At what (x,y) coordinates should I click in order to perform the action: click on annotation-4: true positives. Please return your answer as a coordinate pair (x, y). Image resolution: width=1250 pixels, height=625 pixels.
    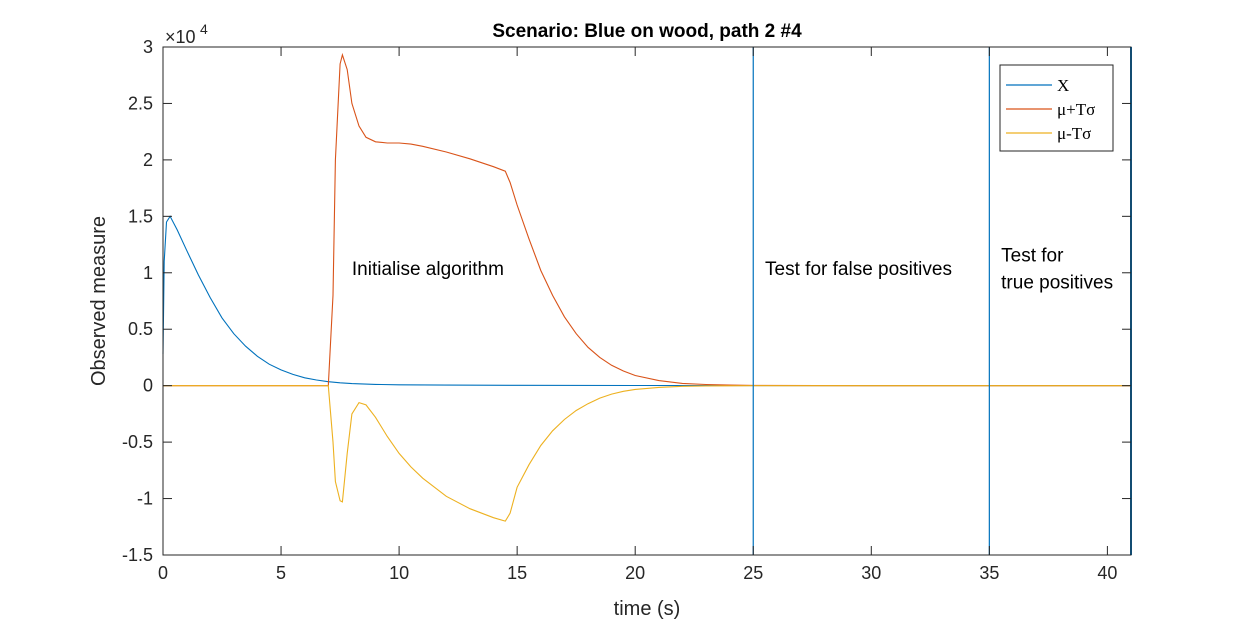
    Looking at the image, I should click on (1057, 283).